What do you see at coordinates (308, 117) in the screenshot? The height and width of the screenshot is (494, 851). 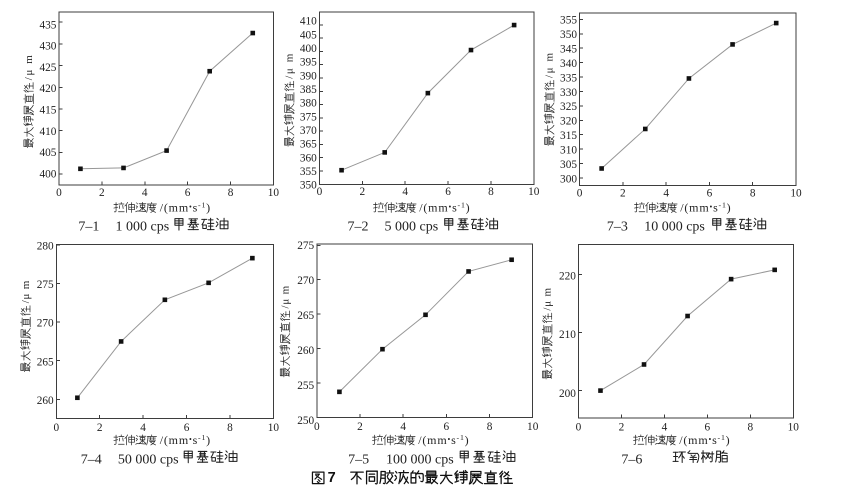 I see `svg-text: 375` at bounding box center [308, 117].